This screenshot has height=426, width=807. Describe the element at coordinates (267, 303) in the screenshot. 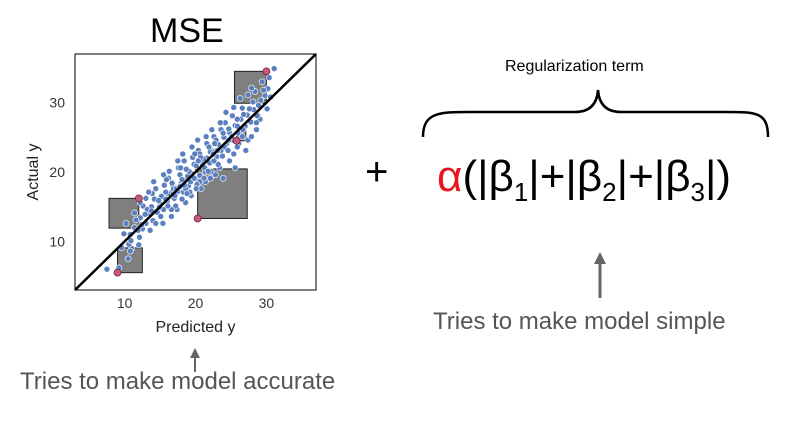

I see `x-tick-label: 30` at that location.